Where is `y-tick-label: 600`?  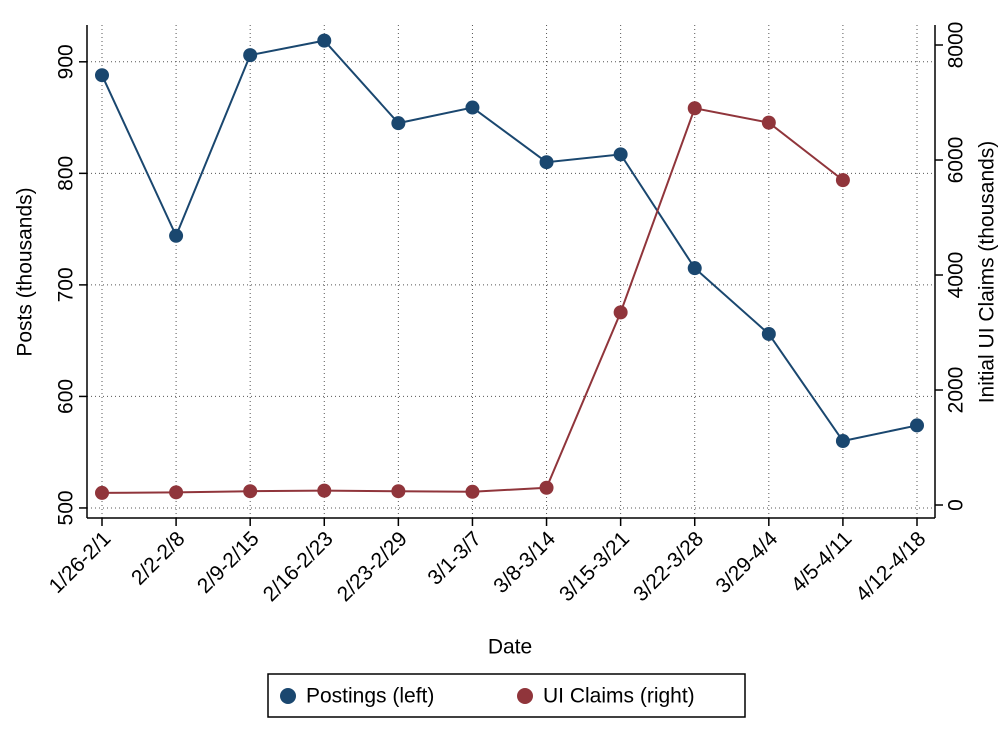 y-tick-label: 600 is located at coordinates (66, 396).